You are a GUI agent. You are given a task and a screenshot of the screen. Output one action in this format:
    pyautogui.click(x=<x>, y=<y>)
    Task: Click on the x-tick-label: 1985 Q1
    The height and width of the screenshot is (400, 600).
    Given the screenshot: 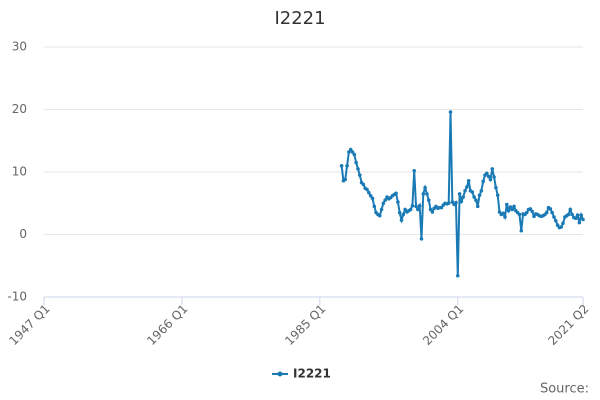 What is the action you would take?
    pyautogui.click(x=305, y=325)
    